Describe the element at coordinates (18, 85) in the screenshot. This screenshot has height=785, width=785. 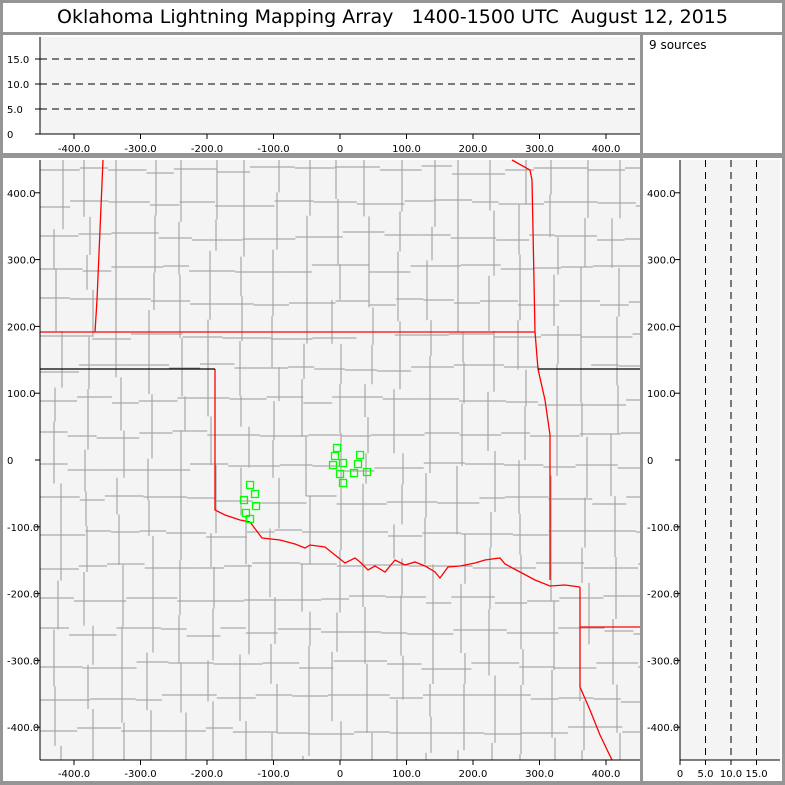
I see `top-y-tick-label: 10.0` at that location.